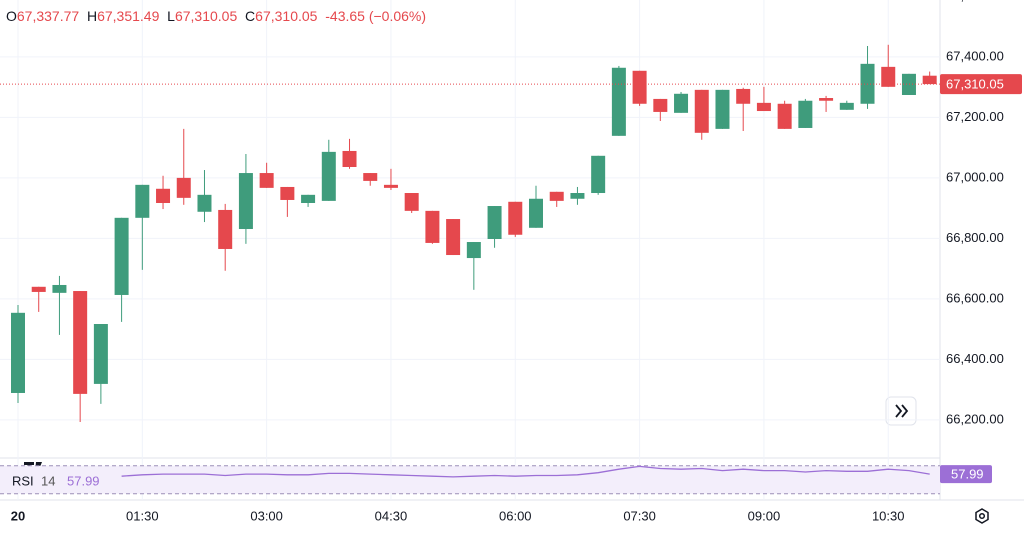  Describe the element at coordinates (515, 515) in the screenshot. I see `x-tick-label: 06:00` at that location.